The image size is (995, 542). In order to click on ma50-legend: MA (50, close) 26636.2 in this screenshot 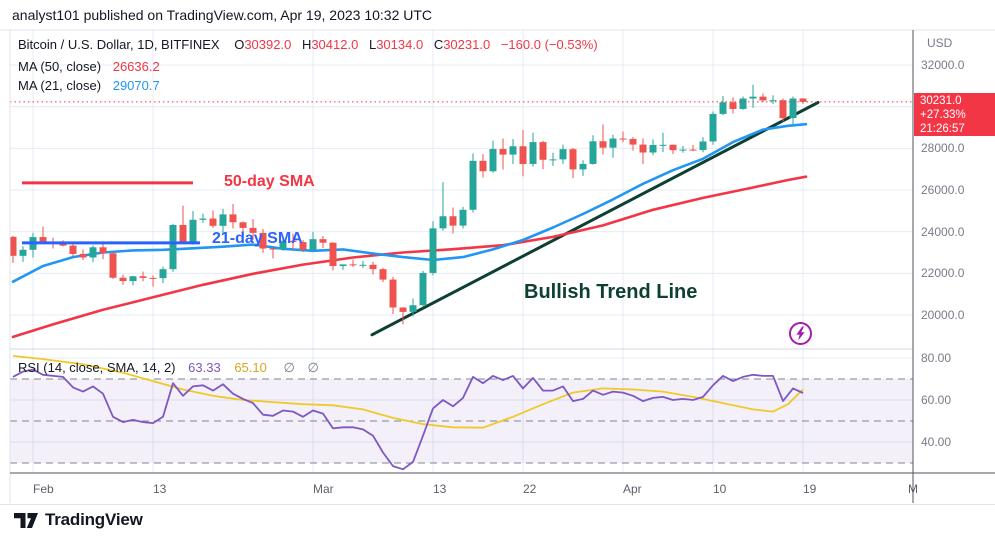, I will do `click(89, 66)`.